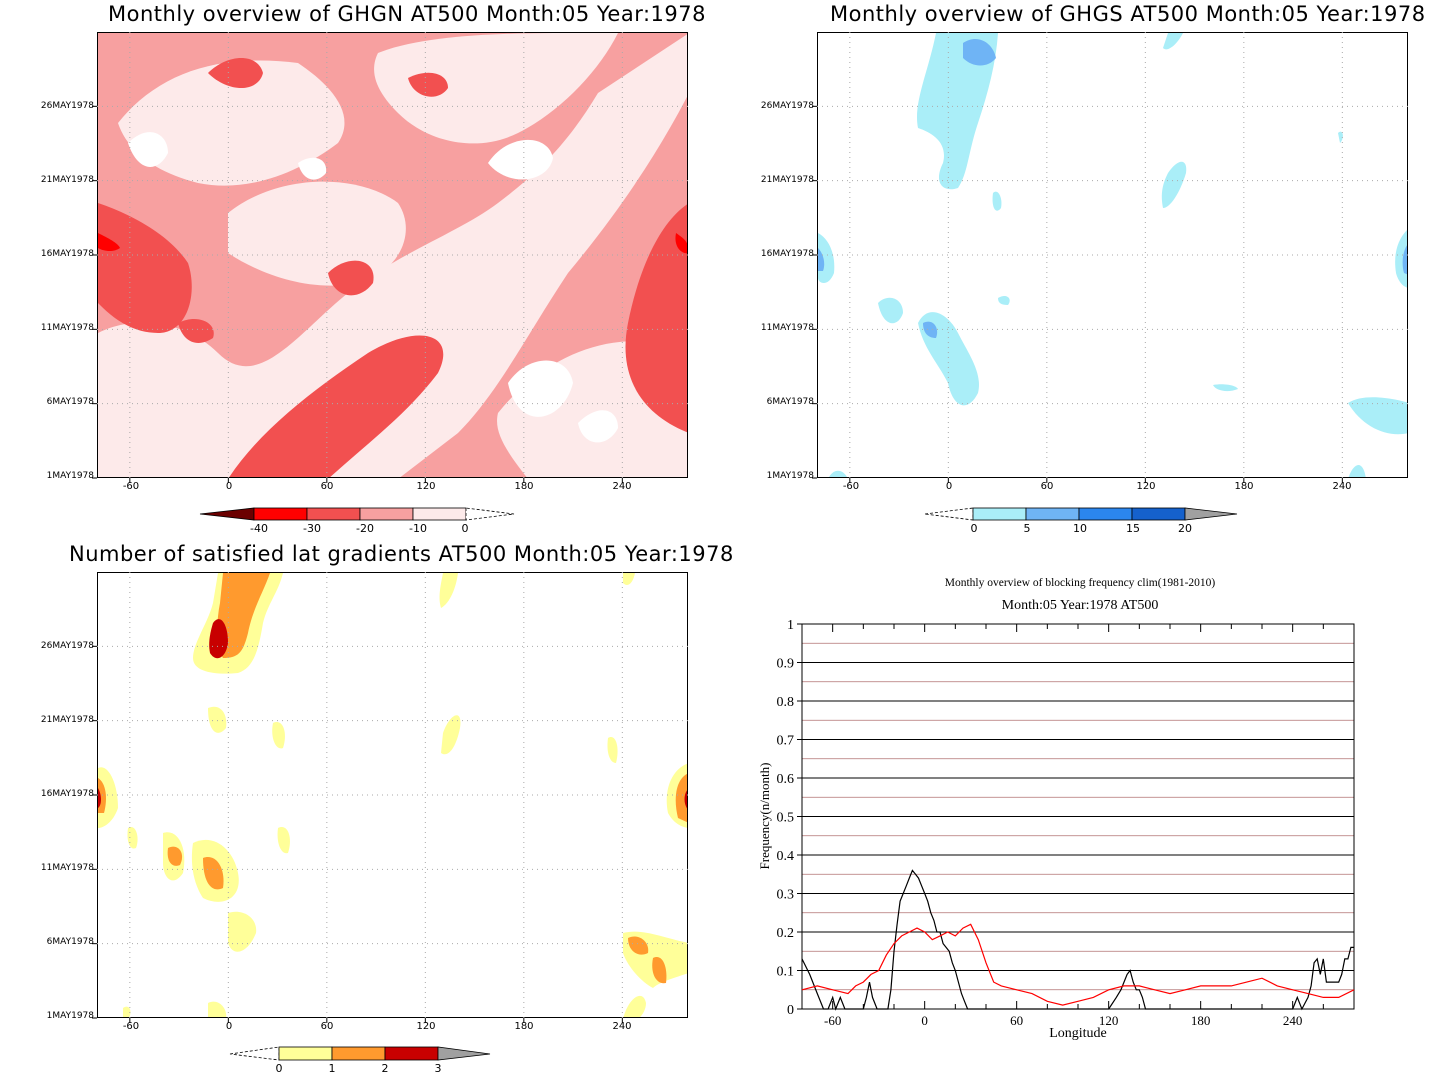 The width and height of the screenshot is (1440, 1091). Describe the element at coordinates (790, 1010) in the screenshot. I see `frequency-ytick-label: 0` at that location.